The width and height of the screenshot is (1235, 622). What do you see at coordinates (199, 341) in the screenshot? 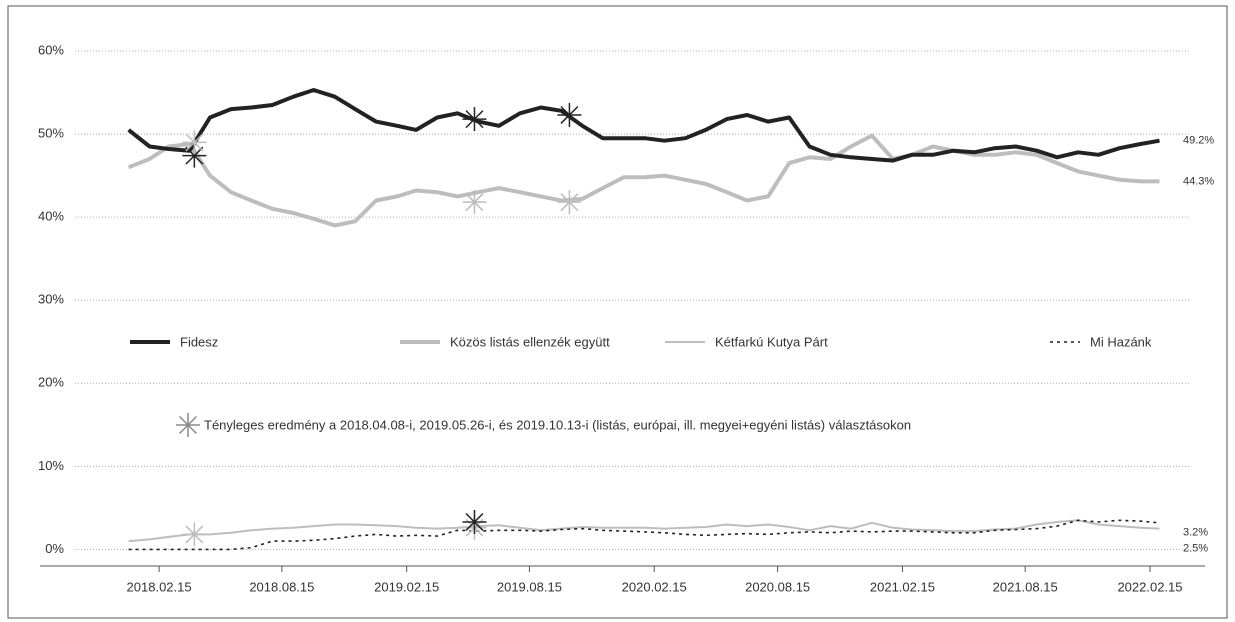
I see `legend-label: Fidesz` at bounding box center [199, 341].